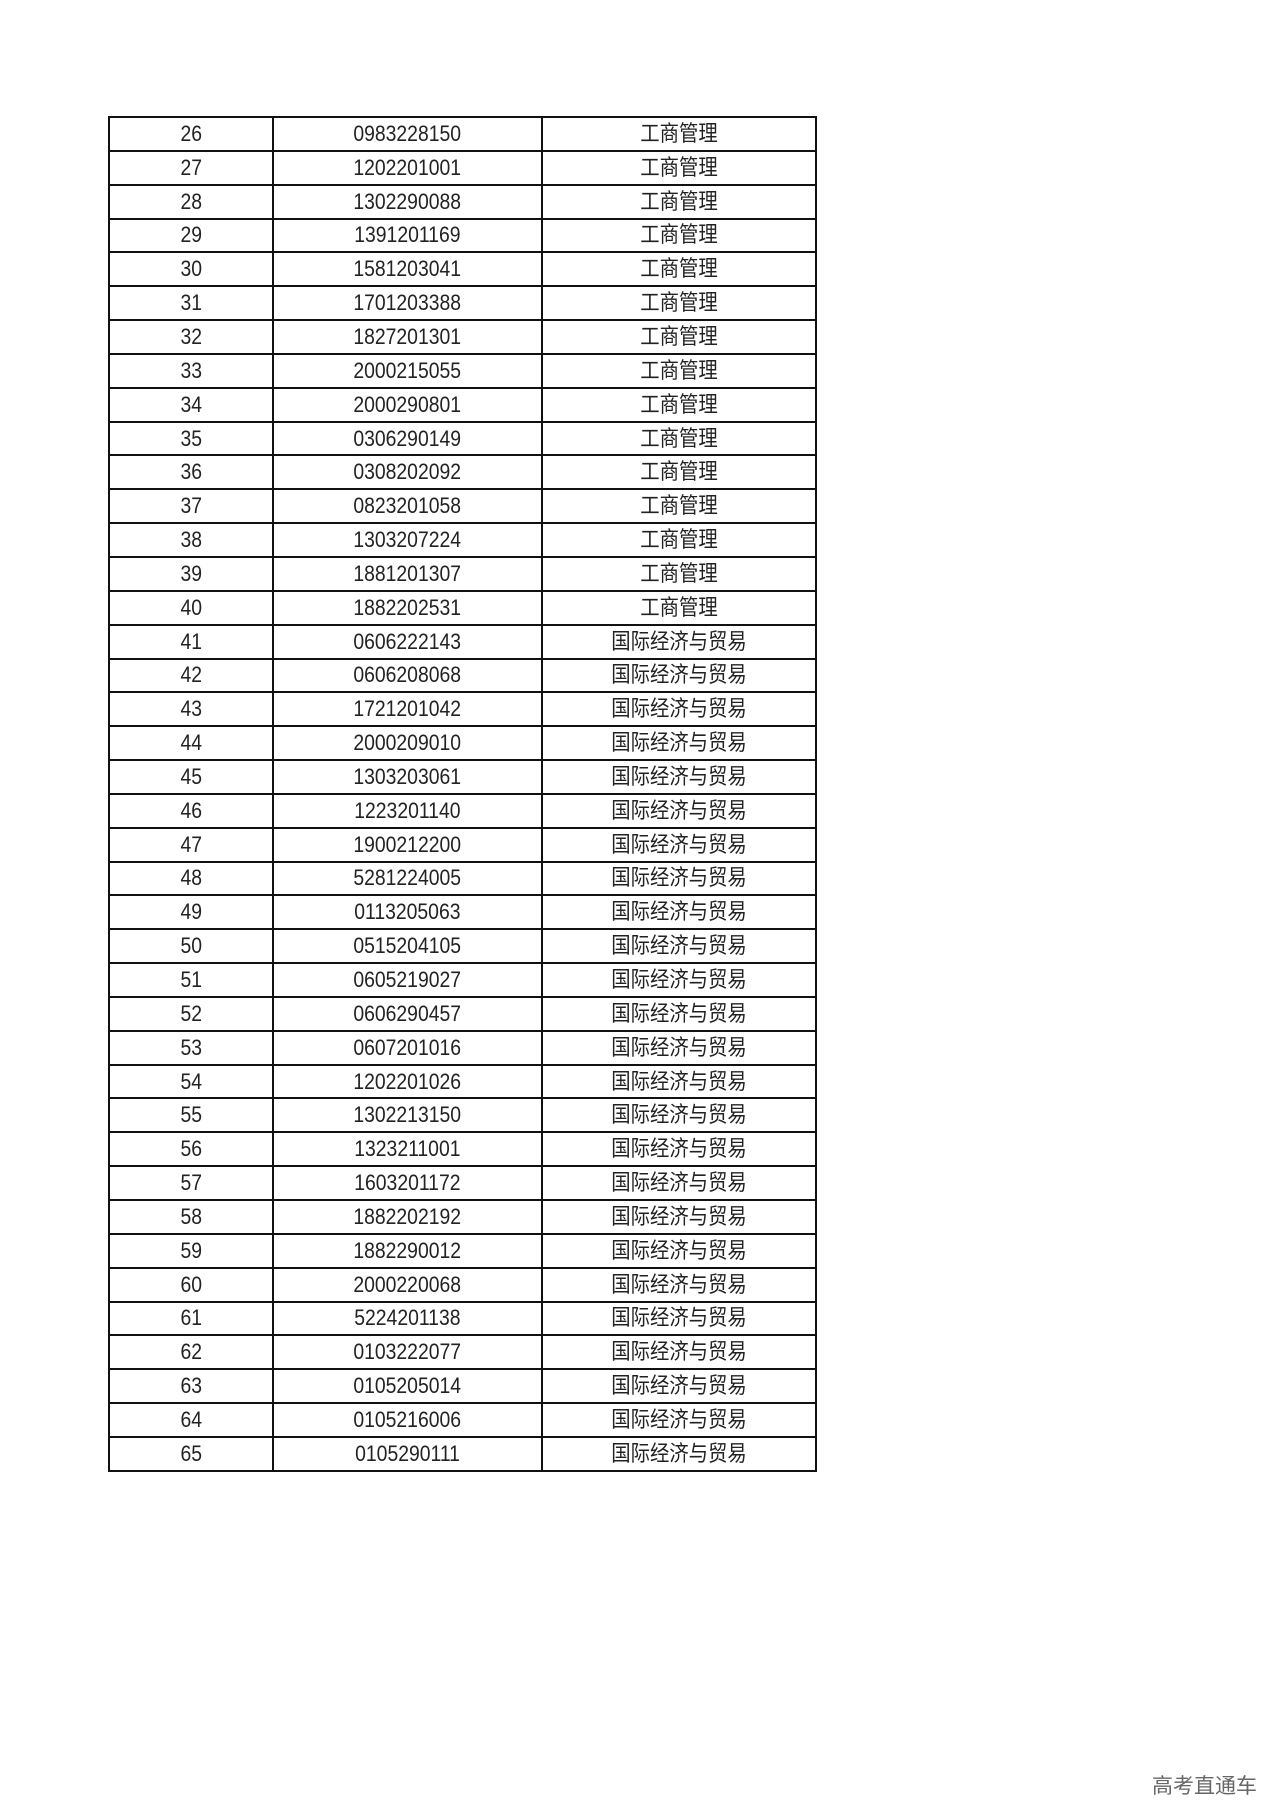  I want to click on cell-candidate-id-text: 0605219027, so click(407, 980).